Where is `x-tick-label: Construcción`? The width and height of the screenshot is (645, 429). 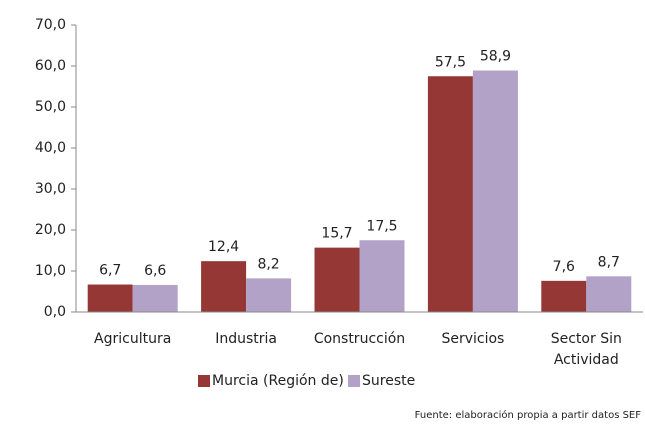
x-tick-label: Construcción is located at coordinates (359, 339).